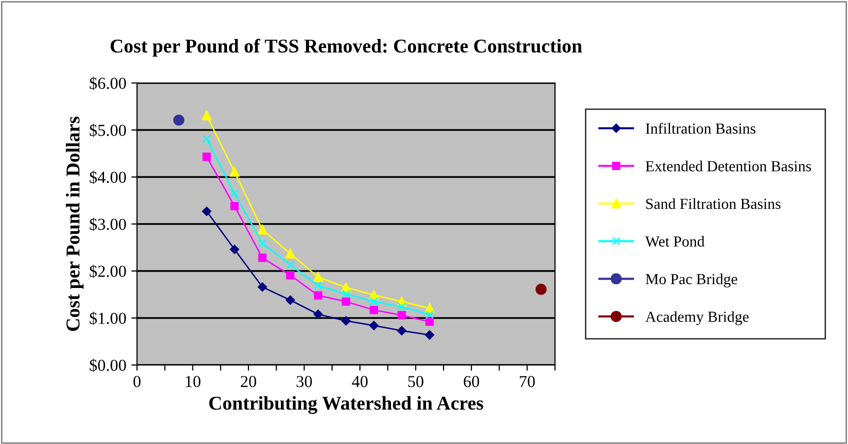  I want to click on x-tick-label: 0, so click(137, 382).